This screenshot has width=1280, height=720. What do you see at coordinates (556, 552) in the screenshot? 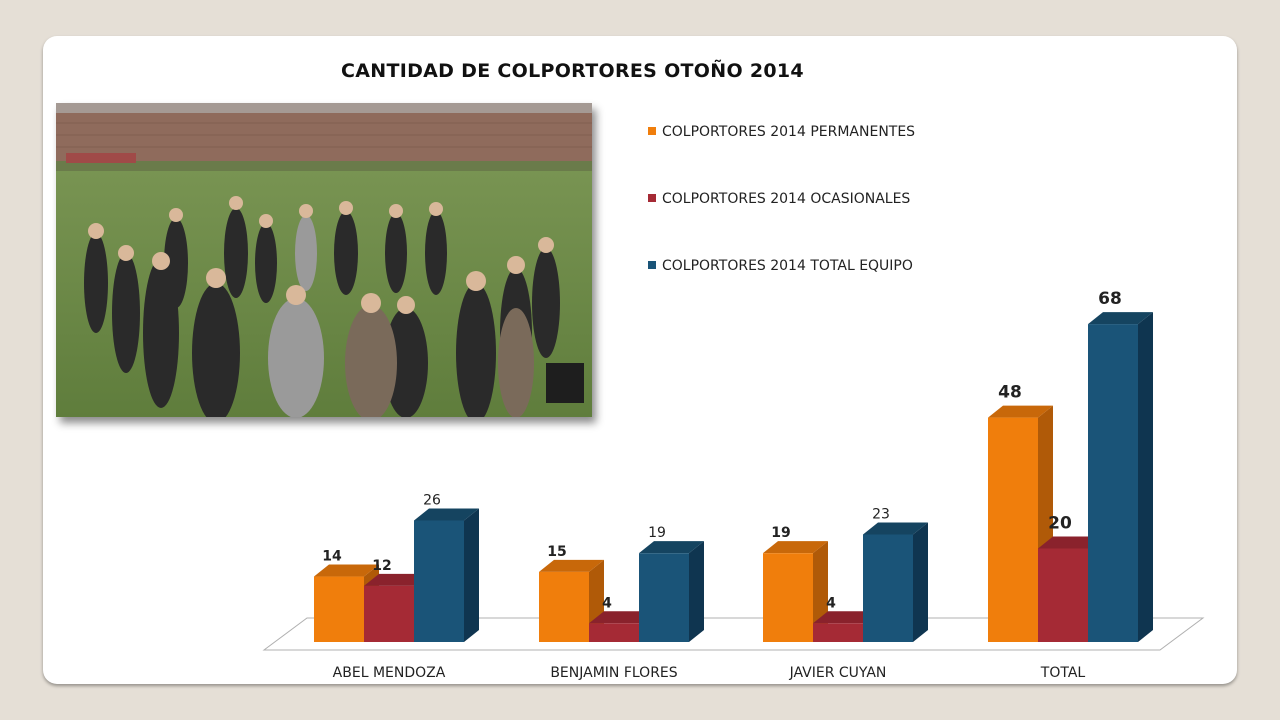
I see `data-label-1-0: 15` at bounding box center [556, 552].